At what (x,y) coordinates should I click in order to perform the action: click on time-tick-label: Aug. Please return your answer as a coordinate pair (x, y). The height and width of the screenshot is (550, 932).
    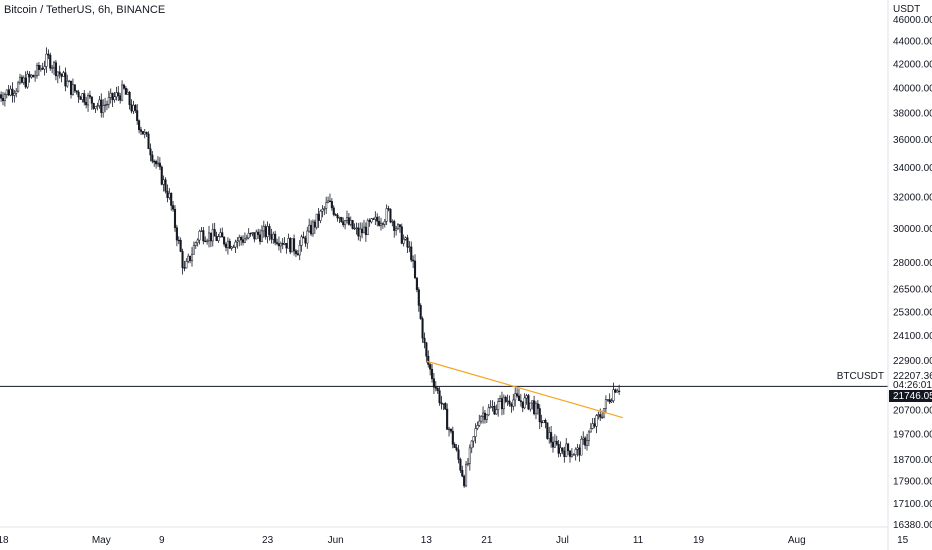
    Looking at the image, I should click on (797, 540).